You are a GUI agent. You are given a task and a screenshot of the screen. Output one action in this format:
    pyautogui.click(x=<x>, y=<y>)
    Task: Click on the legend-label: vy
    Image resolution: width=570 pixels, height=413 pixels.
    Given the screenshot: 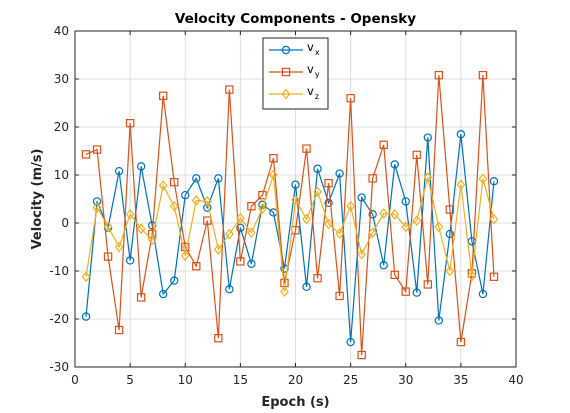 What is the action you would take?
    pyautogui.click(x=313, y=70)
    